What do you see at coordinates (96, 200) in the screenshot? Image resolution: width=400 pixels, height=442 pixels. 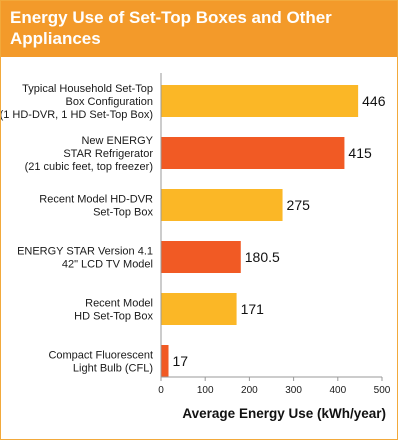 I see `category-label-line: Recent Model HD-DVR` at bounding box center [96, 200].